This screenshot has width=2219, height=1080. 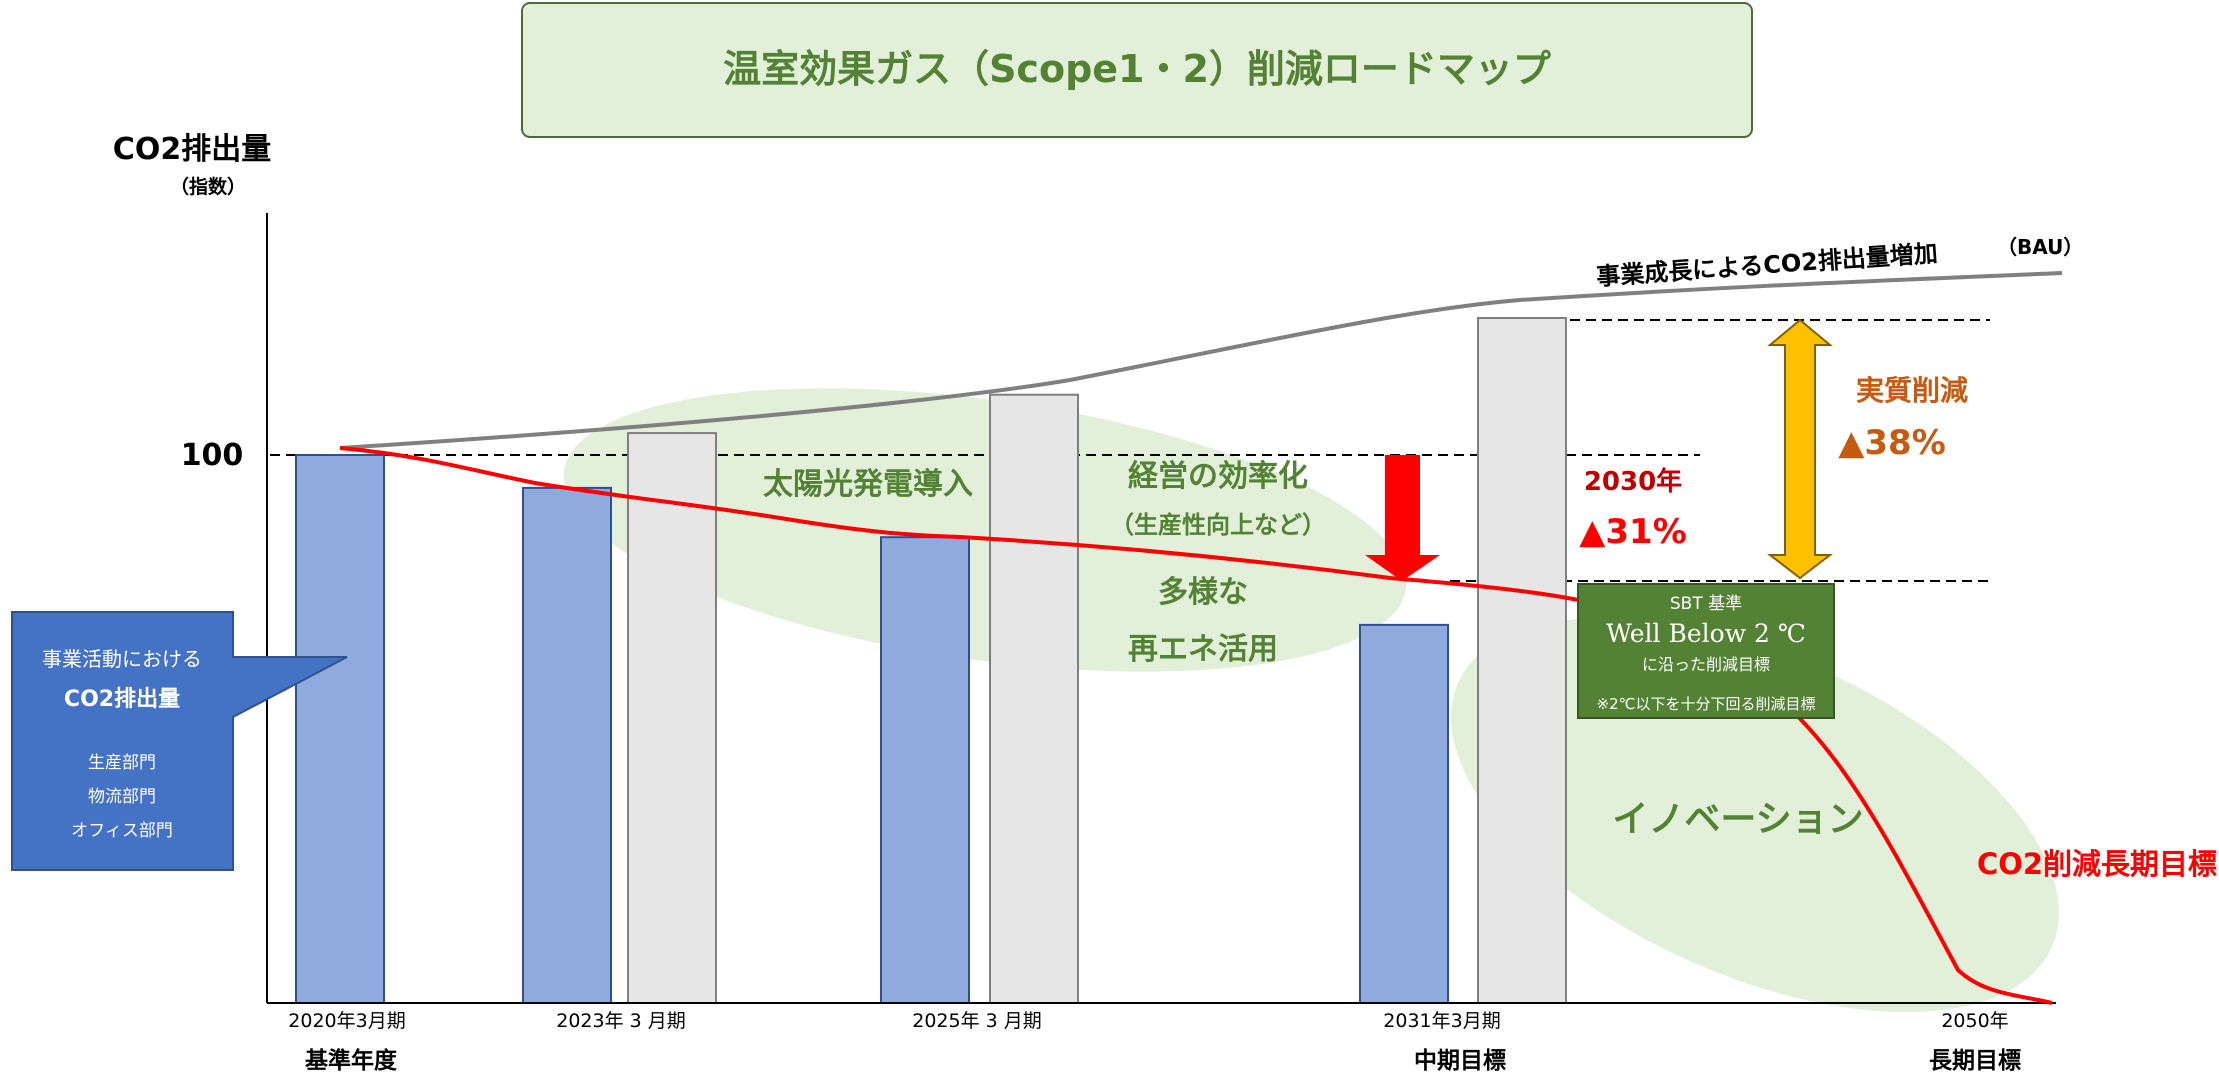 What do you see at coordinates (1441, 1021) in the screenshot?
I see `x-tick-2031: 2031年3月期` at bounding box center [1441, 1021].